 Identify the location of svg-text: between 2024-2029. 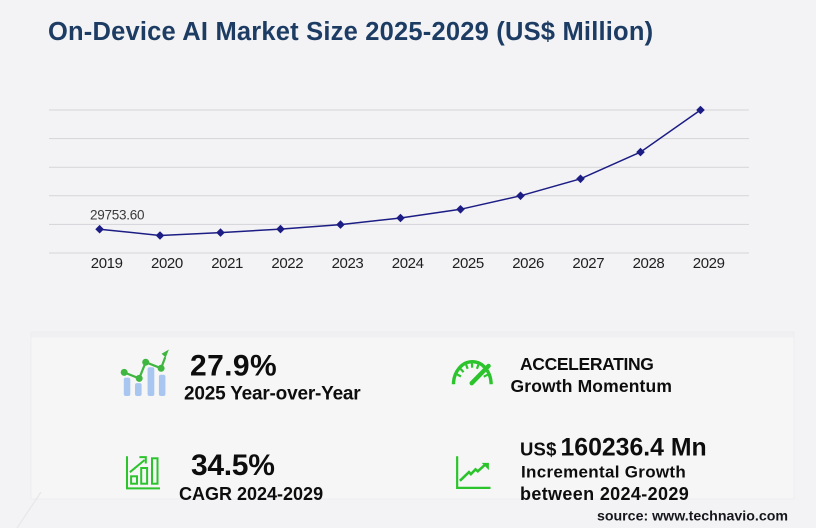
(604, 494).